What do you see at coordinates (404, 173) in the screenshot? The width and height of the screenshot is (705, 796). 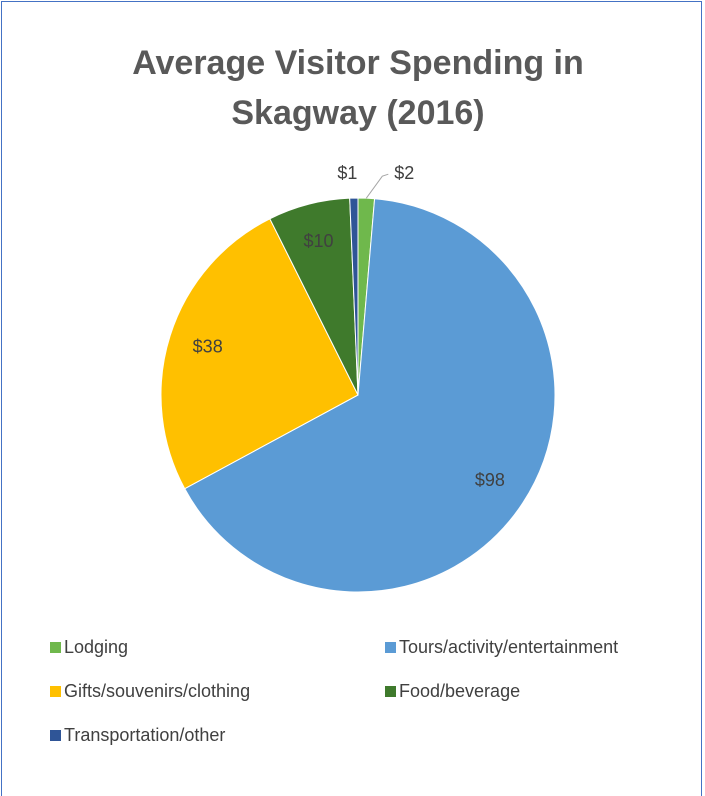 I see `data-label: $2` at bounding box center [404, 173].